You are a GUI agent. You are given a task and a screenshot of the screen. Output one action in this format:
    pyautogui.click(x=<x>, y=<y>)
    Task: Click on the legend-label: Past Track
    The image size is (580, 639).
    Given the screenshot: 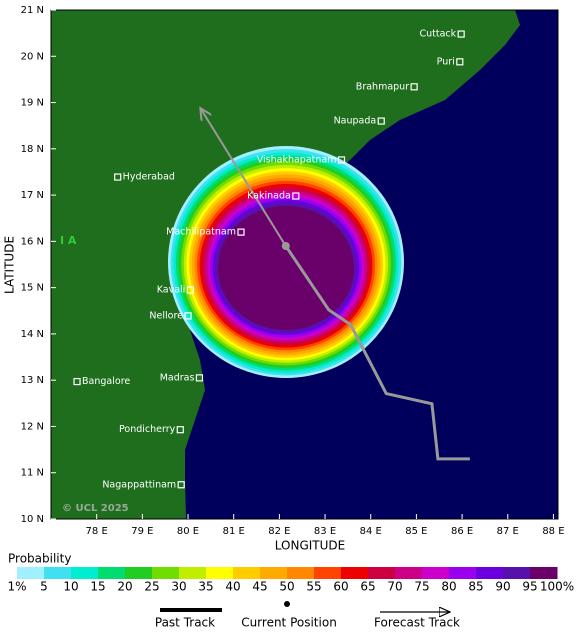 What is the action you would take?
    pyautogui.click(x=185, y=623)
    